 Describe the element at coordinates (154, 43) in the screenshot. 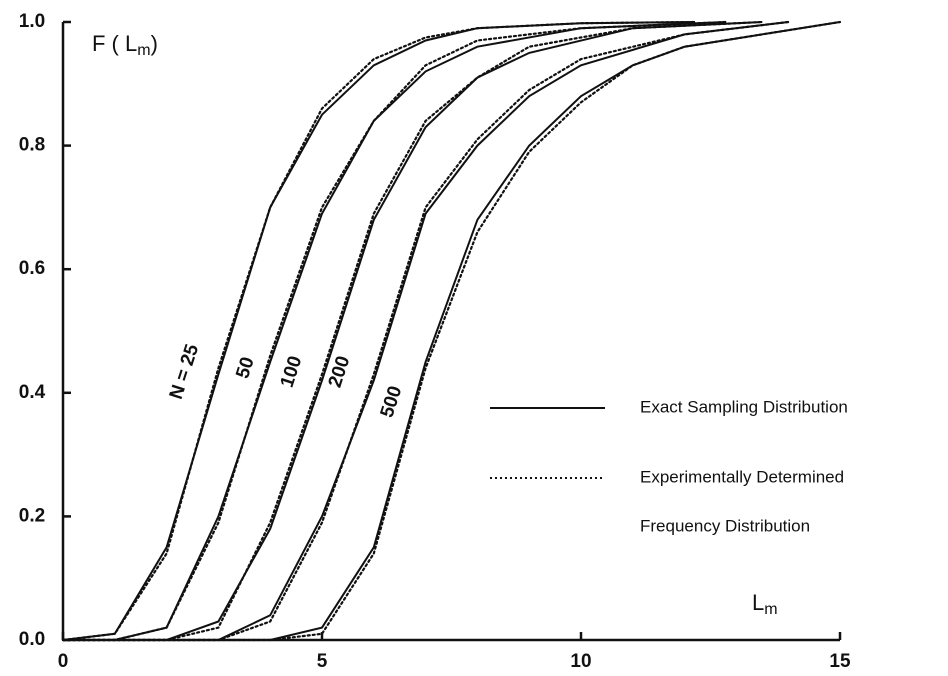

I see `y-axis-label-part: )` at that location.